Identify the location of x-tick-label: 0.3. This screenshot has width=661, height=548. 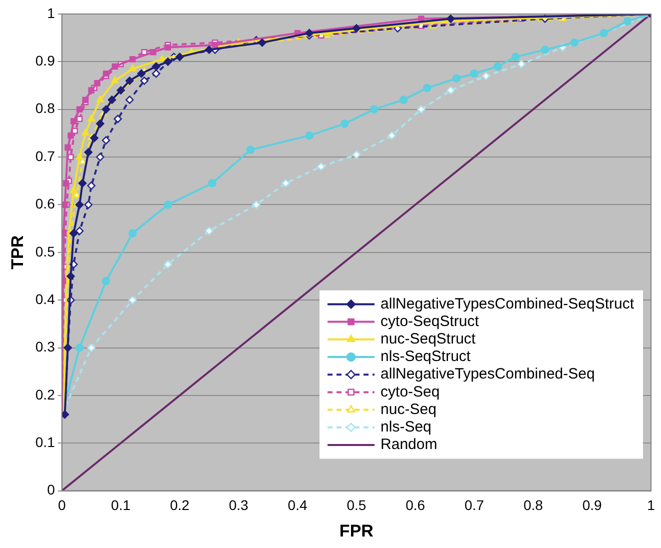
(238, 505).